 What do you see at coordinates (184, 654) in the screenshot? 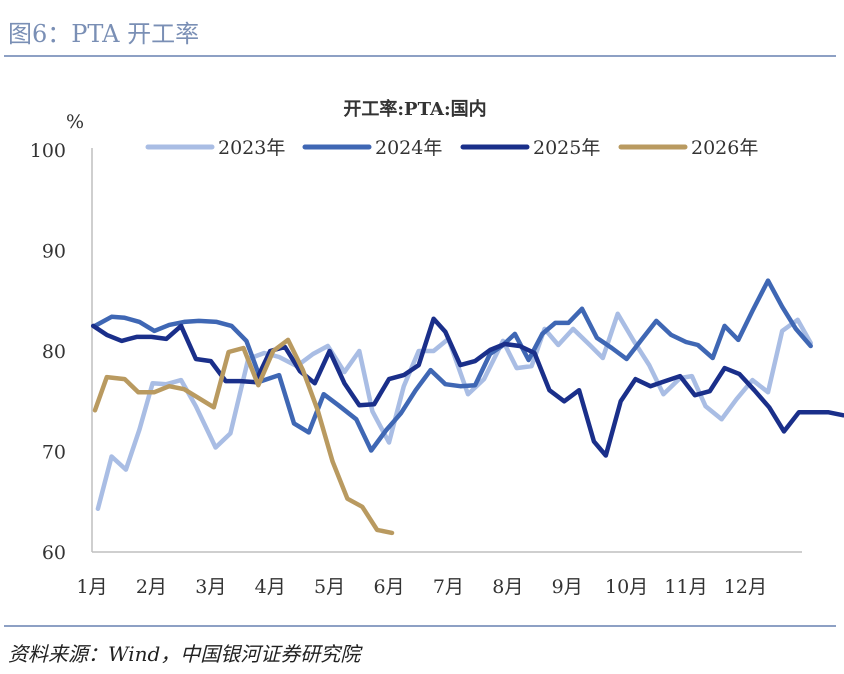
I see `source-note: 资料来源：Wind，中国银河证券研究院` at bounding box center [184, 654].